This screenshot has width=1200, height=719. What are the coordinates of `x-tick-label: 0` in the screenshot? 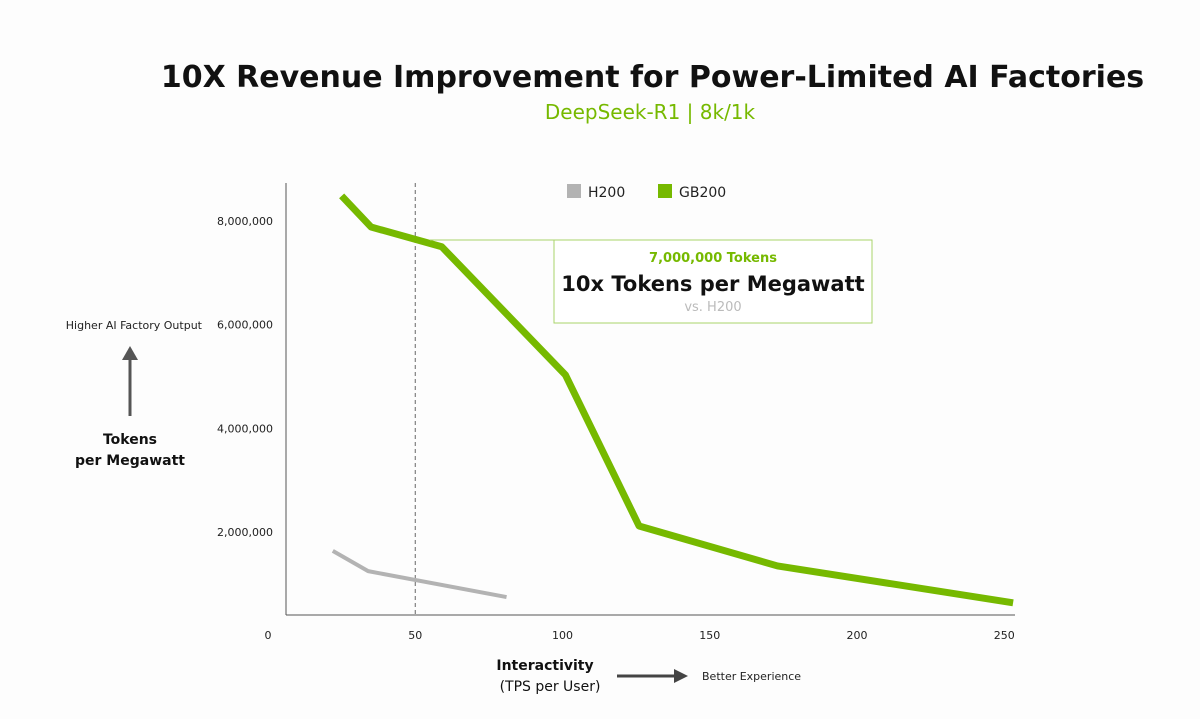 It's located at (268, 635).